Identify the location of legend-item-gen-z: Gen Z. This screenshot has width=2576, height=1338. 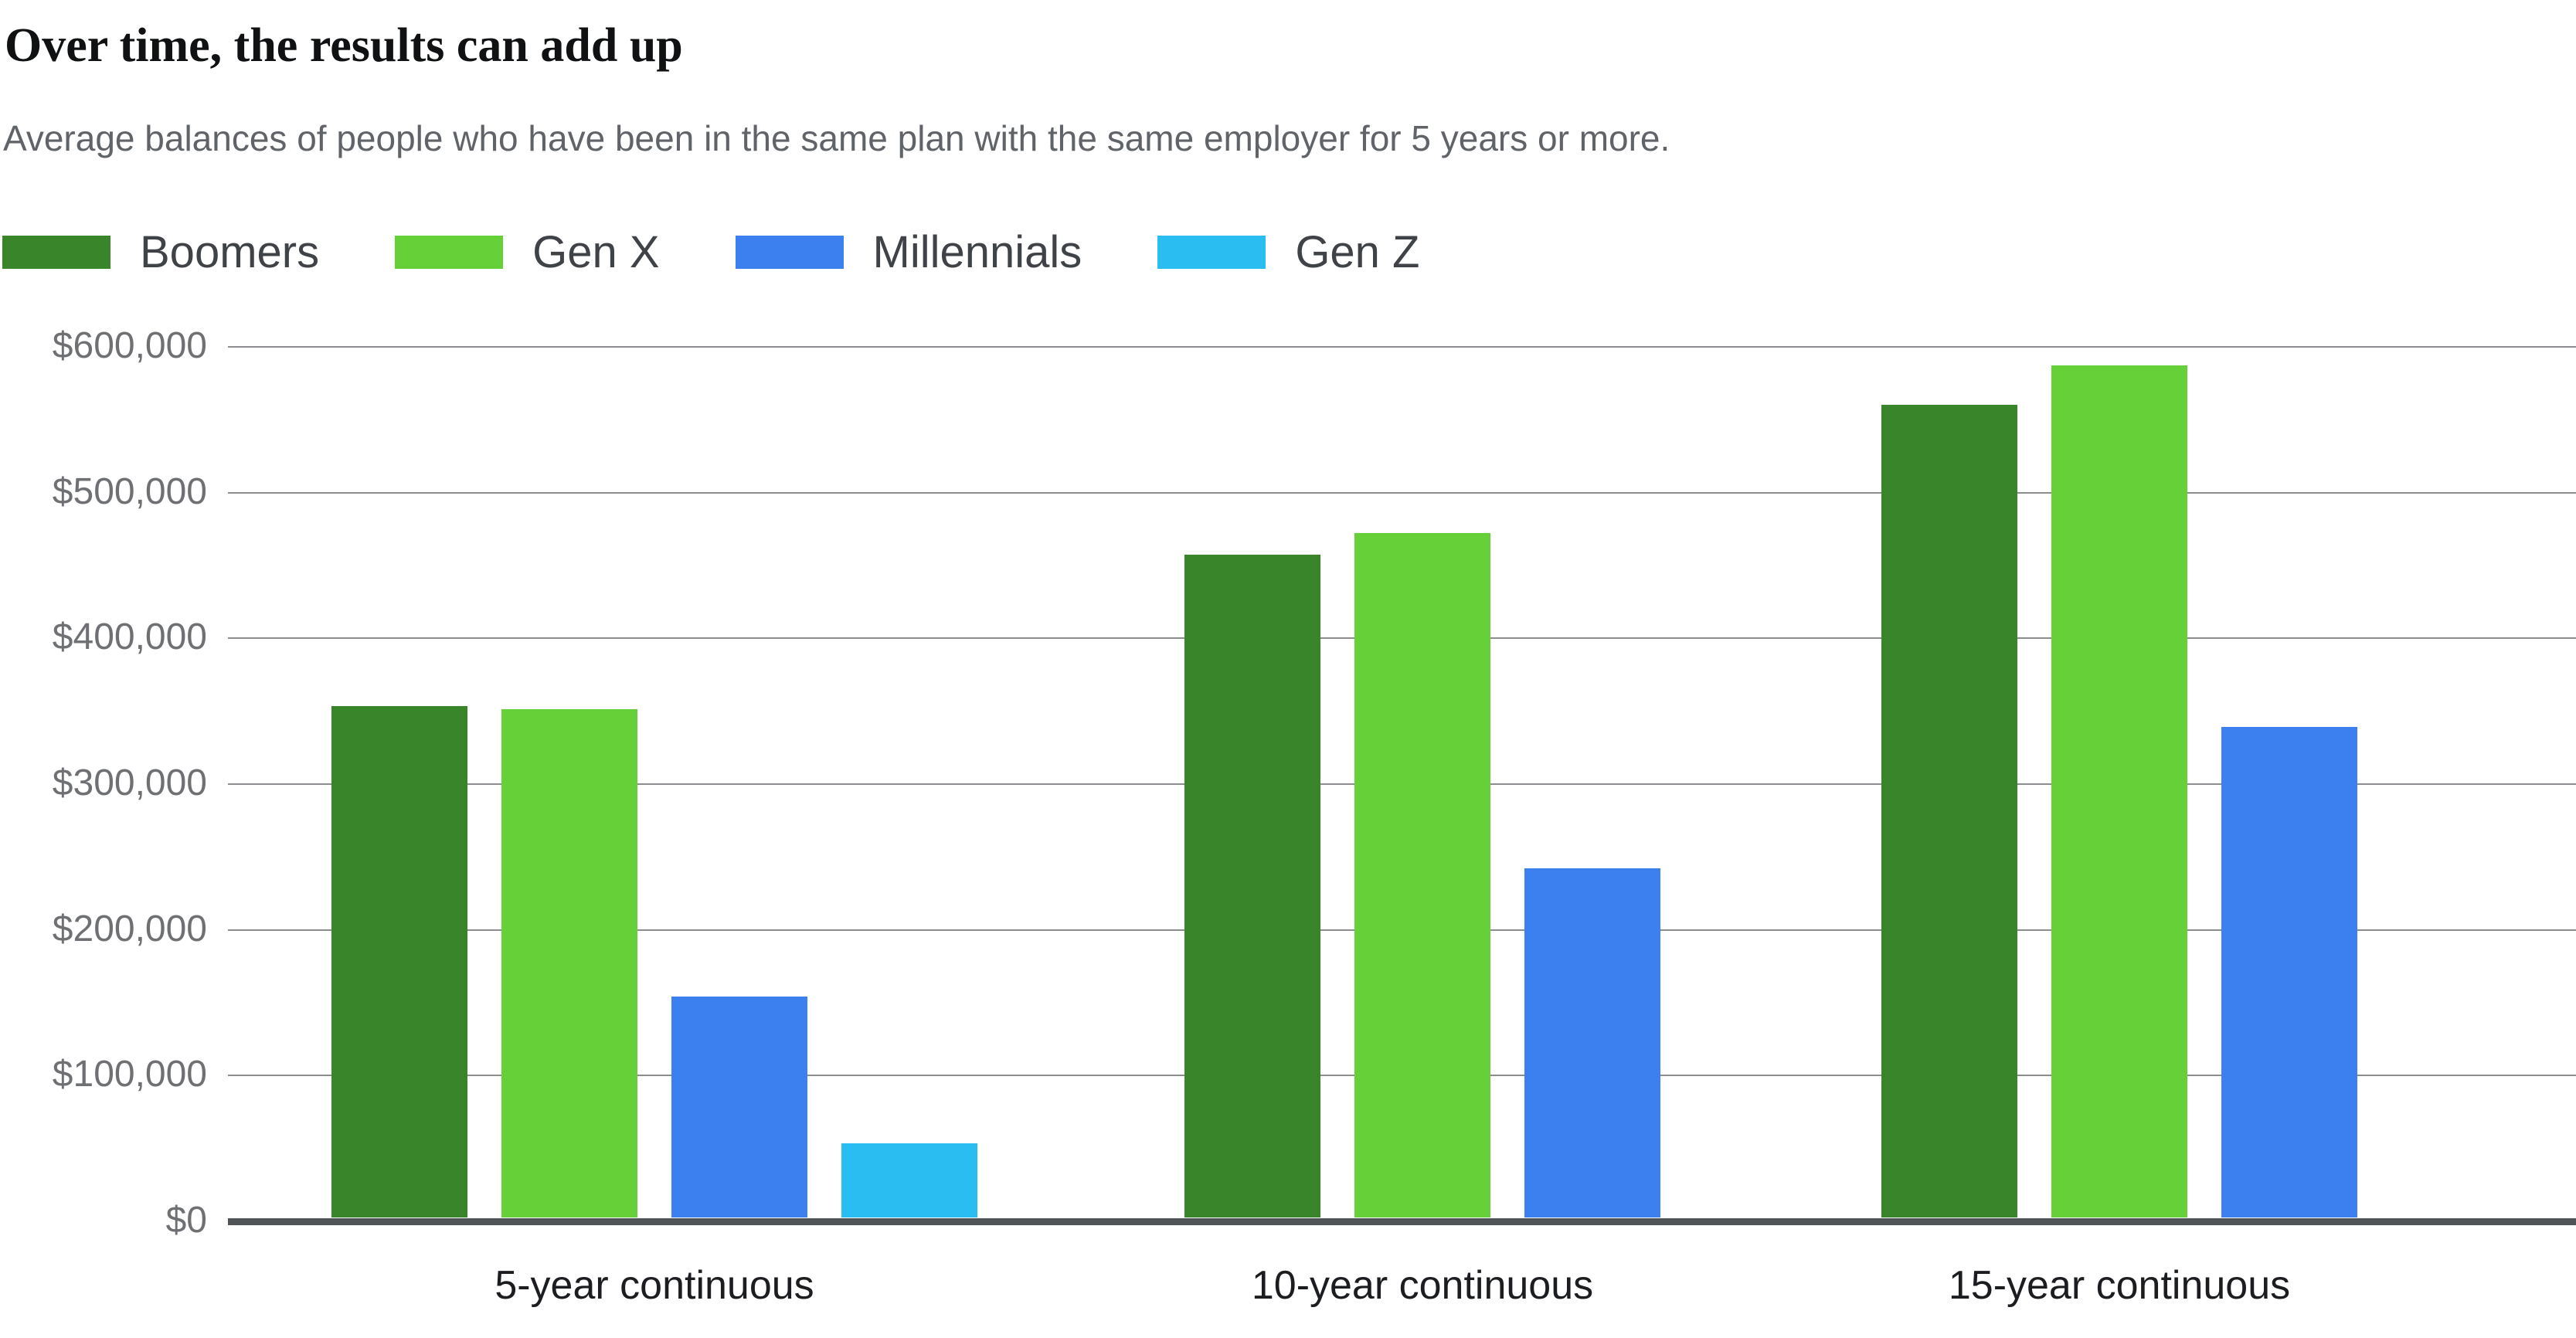
(1288, 252).